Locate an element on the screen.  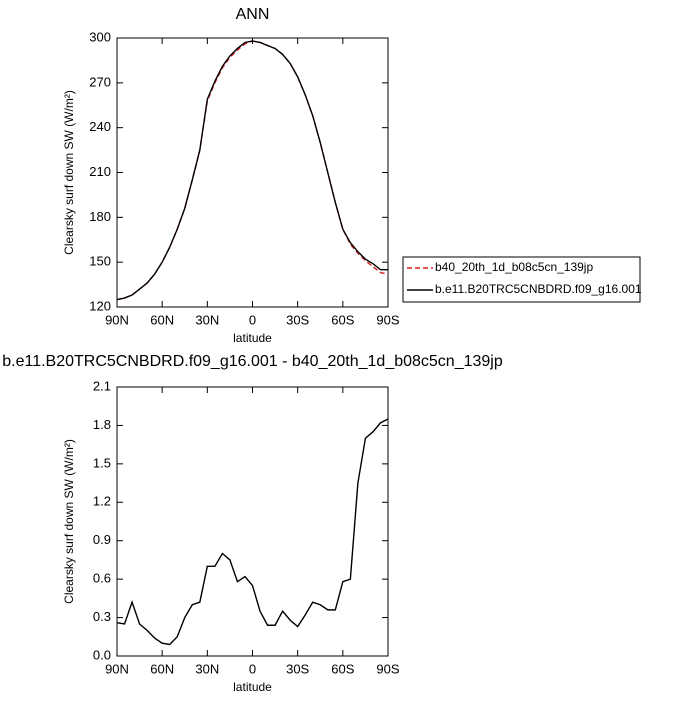
chart-title: ANN is located at coordinates (253, 14).